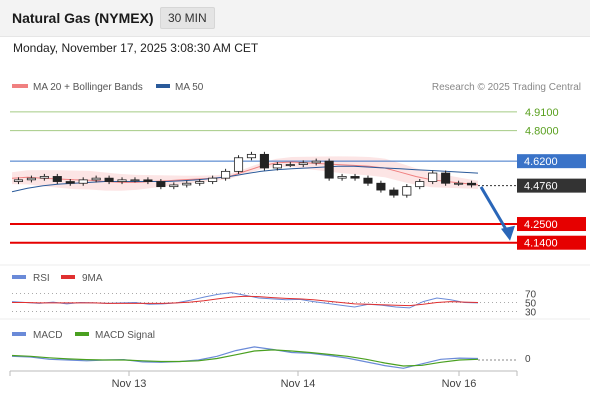  Describe the element at coordinates (245, 173) in the screenshot. I see `ma20-line` at that location.